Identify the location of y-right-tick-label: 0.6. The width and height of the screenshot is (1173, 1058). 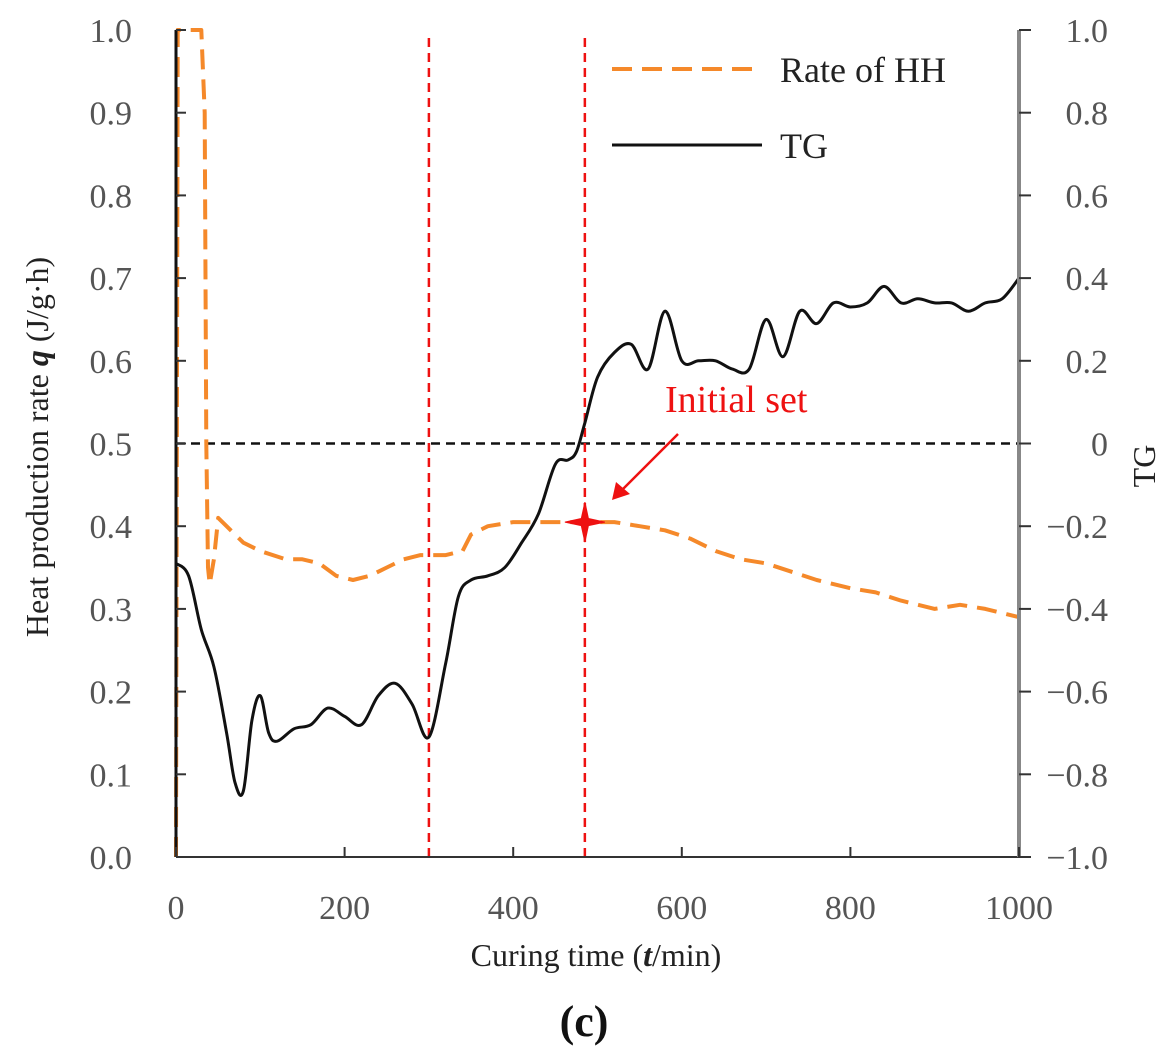
(1087, 196).